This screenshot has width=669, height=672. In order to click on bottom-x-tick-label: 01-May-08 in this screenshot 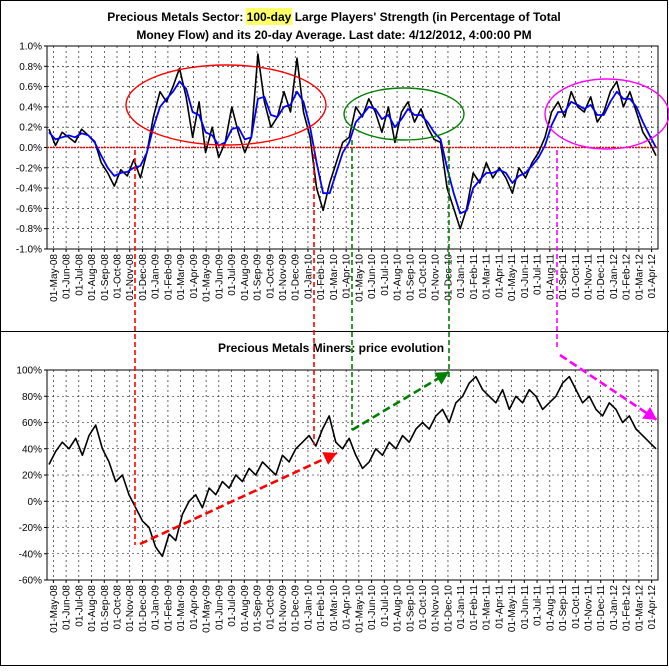, I will do `click(54, 609)`.